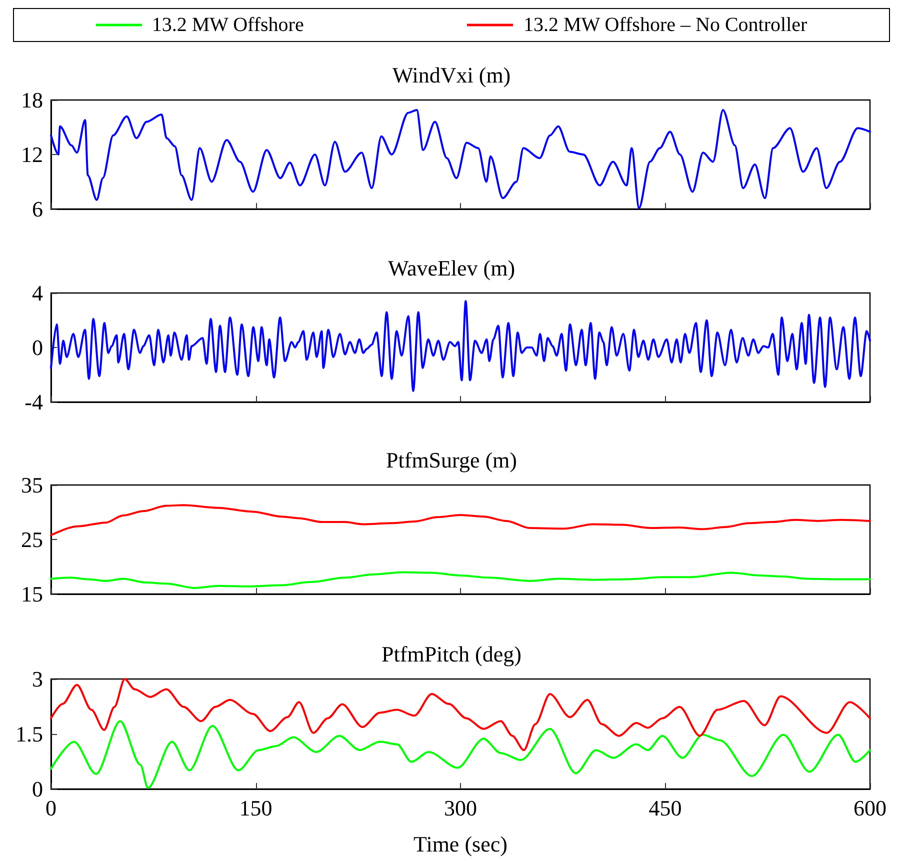  Describe the element at coordinates (37, 293) in the screenshot. I see `y-tick-label: 4` at that location.